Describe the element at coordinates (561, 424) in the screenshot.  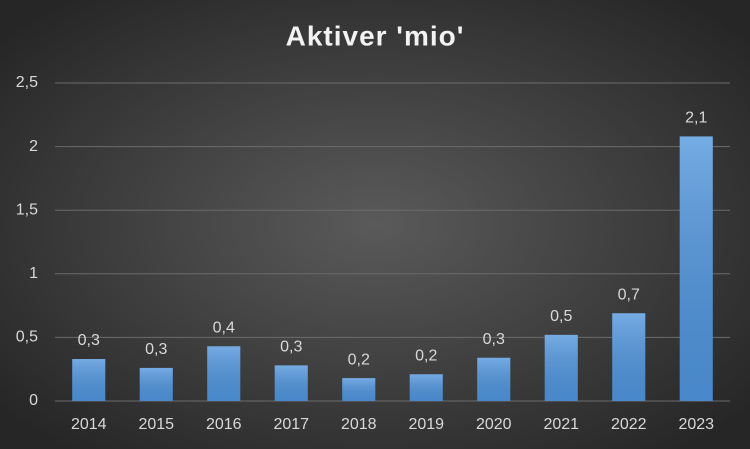
I see `x-tick-label: 2021` at that location.